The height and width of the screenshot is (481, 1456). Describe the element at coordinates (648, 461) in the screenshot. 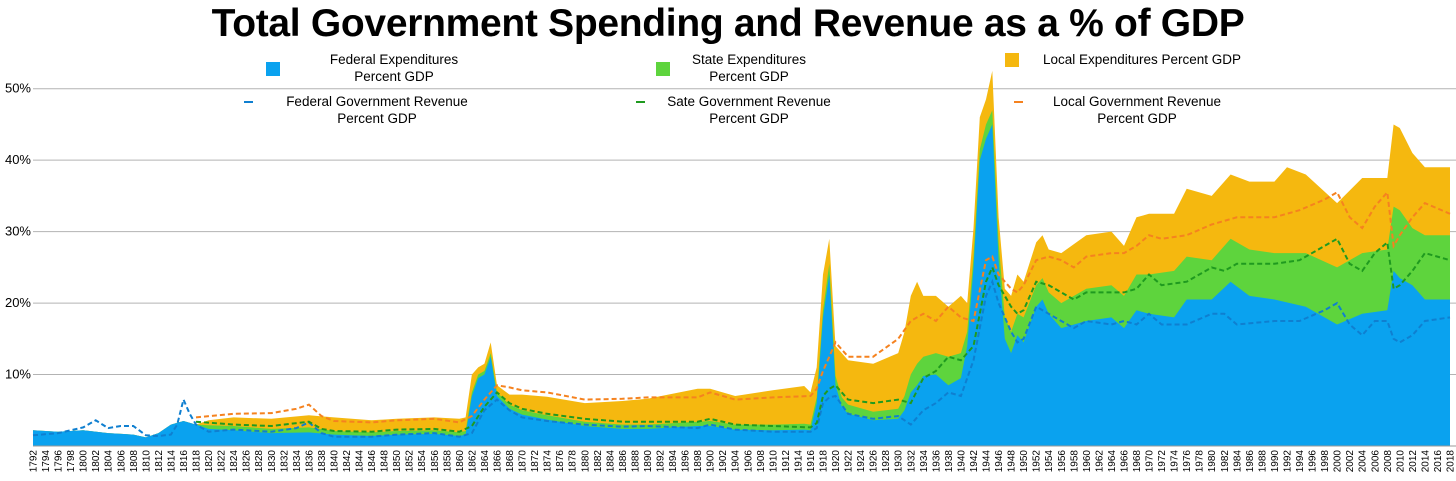

I see `x-tick-label: 1890` at that location.